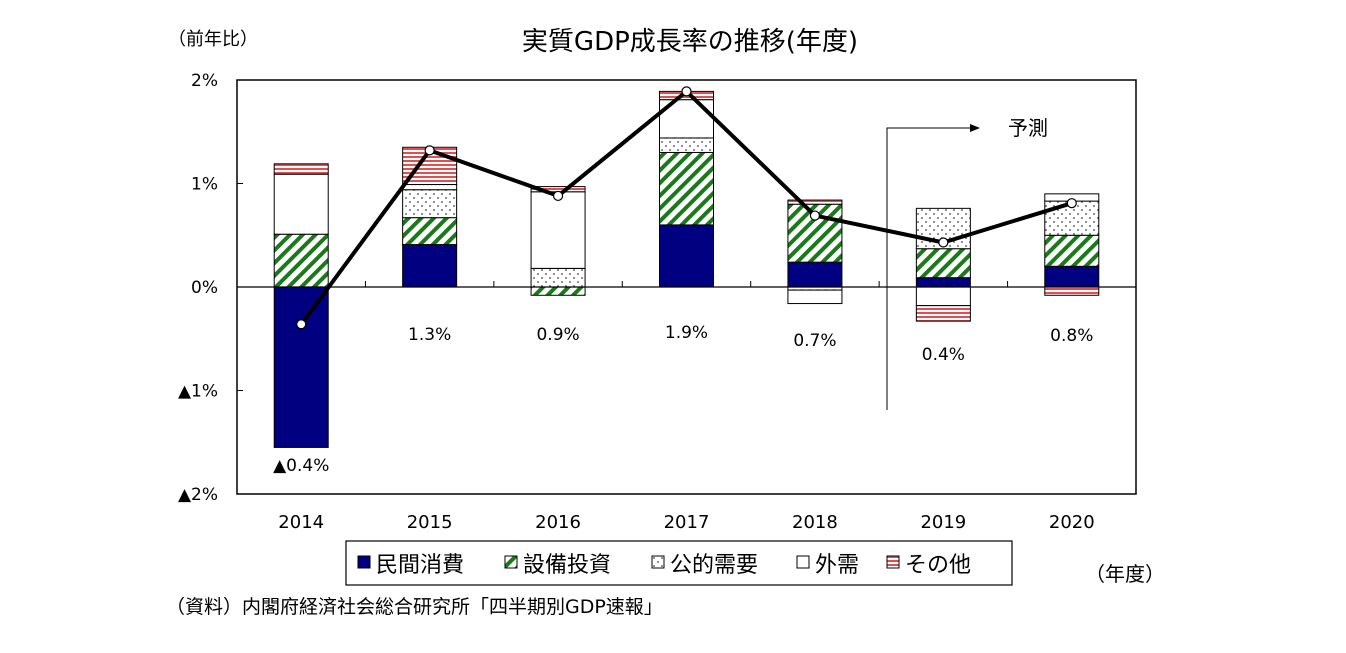  Describe the element at coordinates (1028, 128) in the screenshot. I see `forecast-label: 予測` at that location.